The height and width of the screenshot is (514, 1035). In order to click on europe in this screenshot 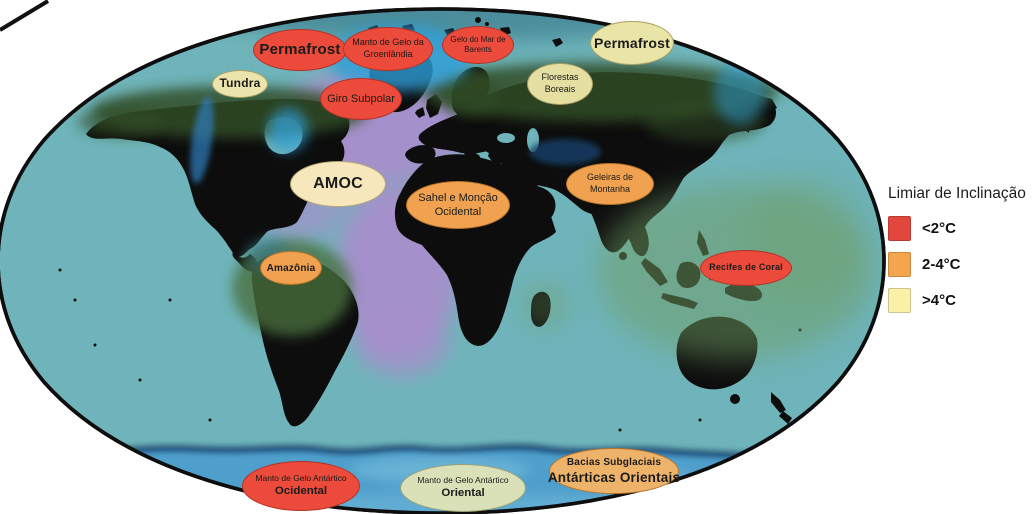, I will do `click(463, 131)`.